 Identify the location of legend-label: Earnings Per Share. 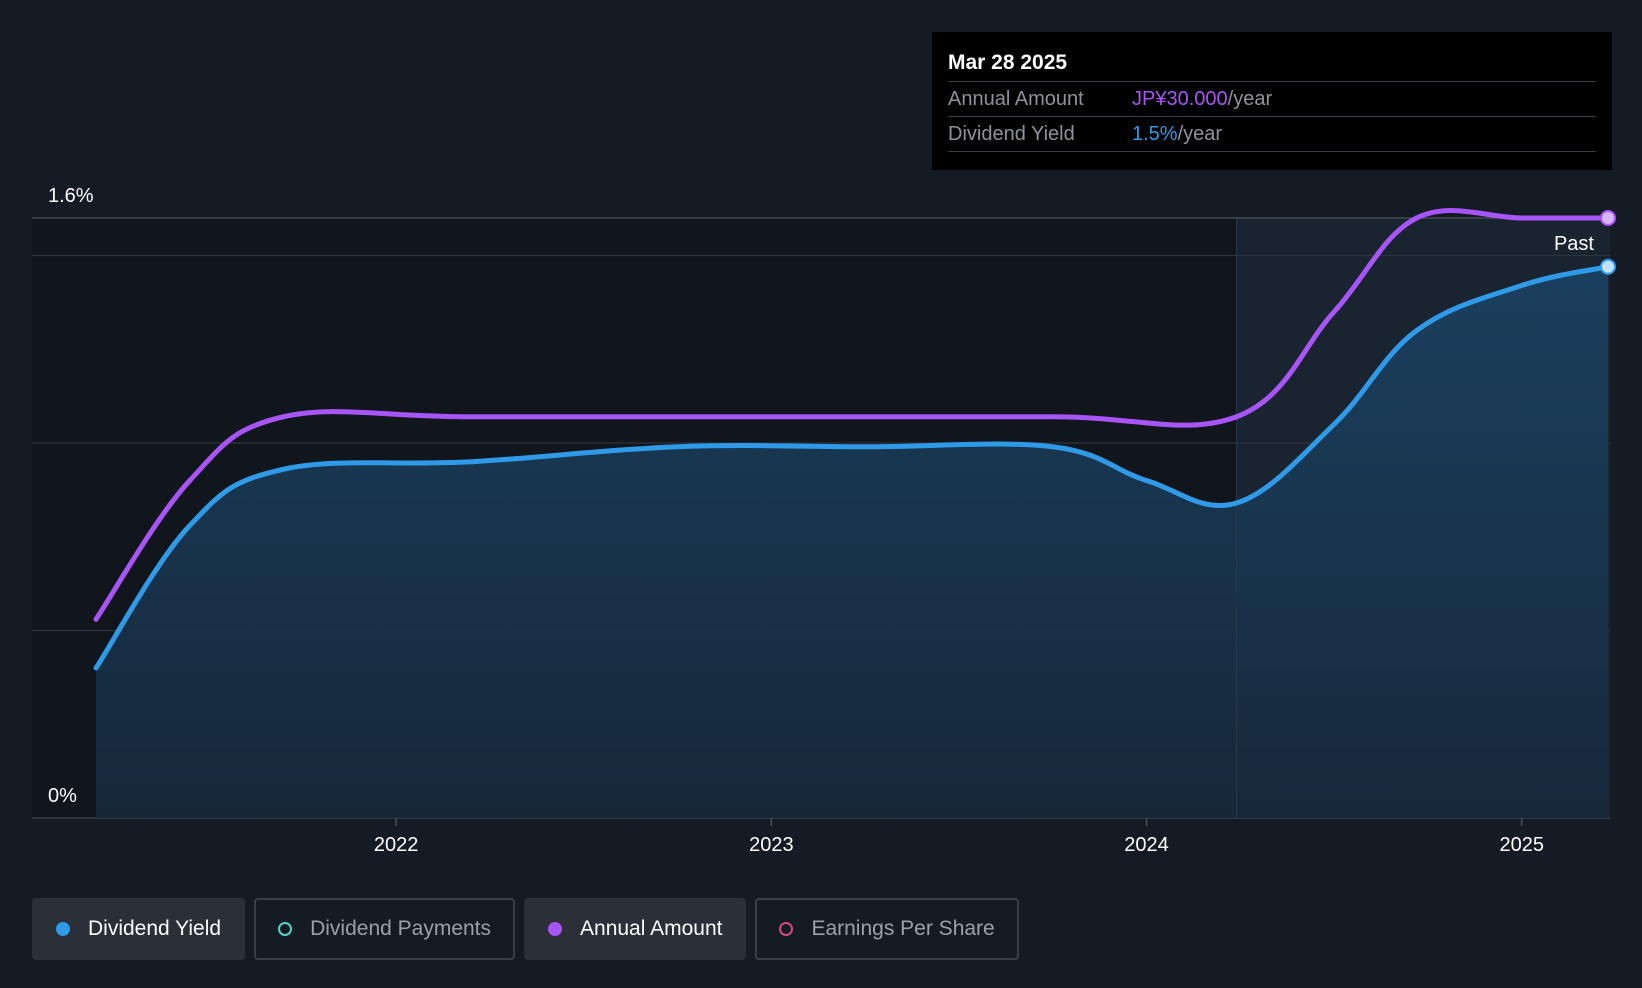
(903, 928).